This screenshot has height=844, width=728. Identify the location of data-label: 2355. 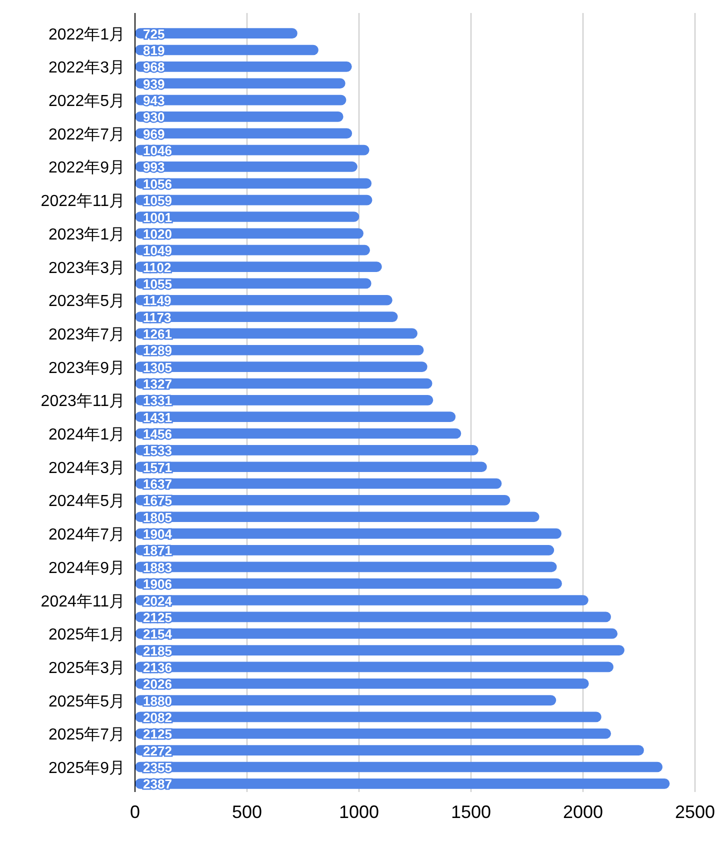
(157, 767).